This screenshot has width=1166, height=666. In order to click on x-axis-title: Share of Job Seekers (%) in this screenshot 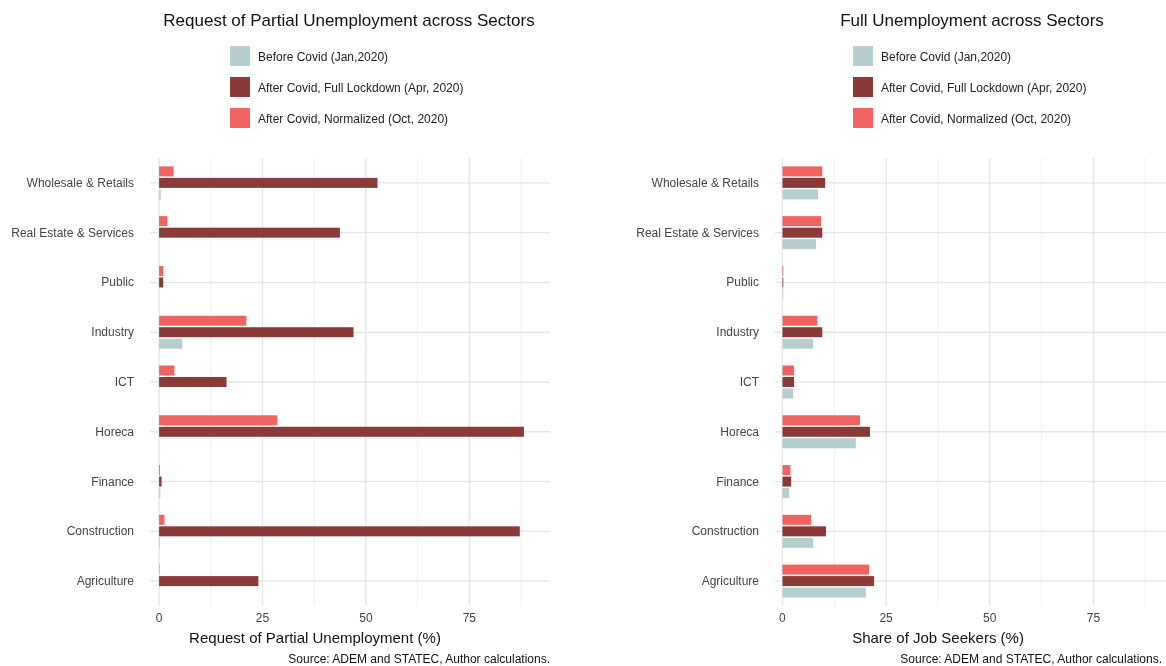, I will do `click(938, 637)`.